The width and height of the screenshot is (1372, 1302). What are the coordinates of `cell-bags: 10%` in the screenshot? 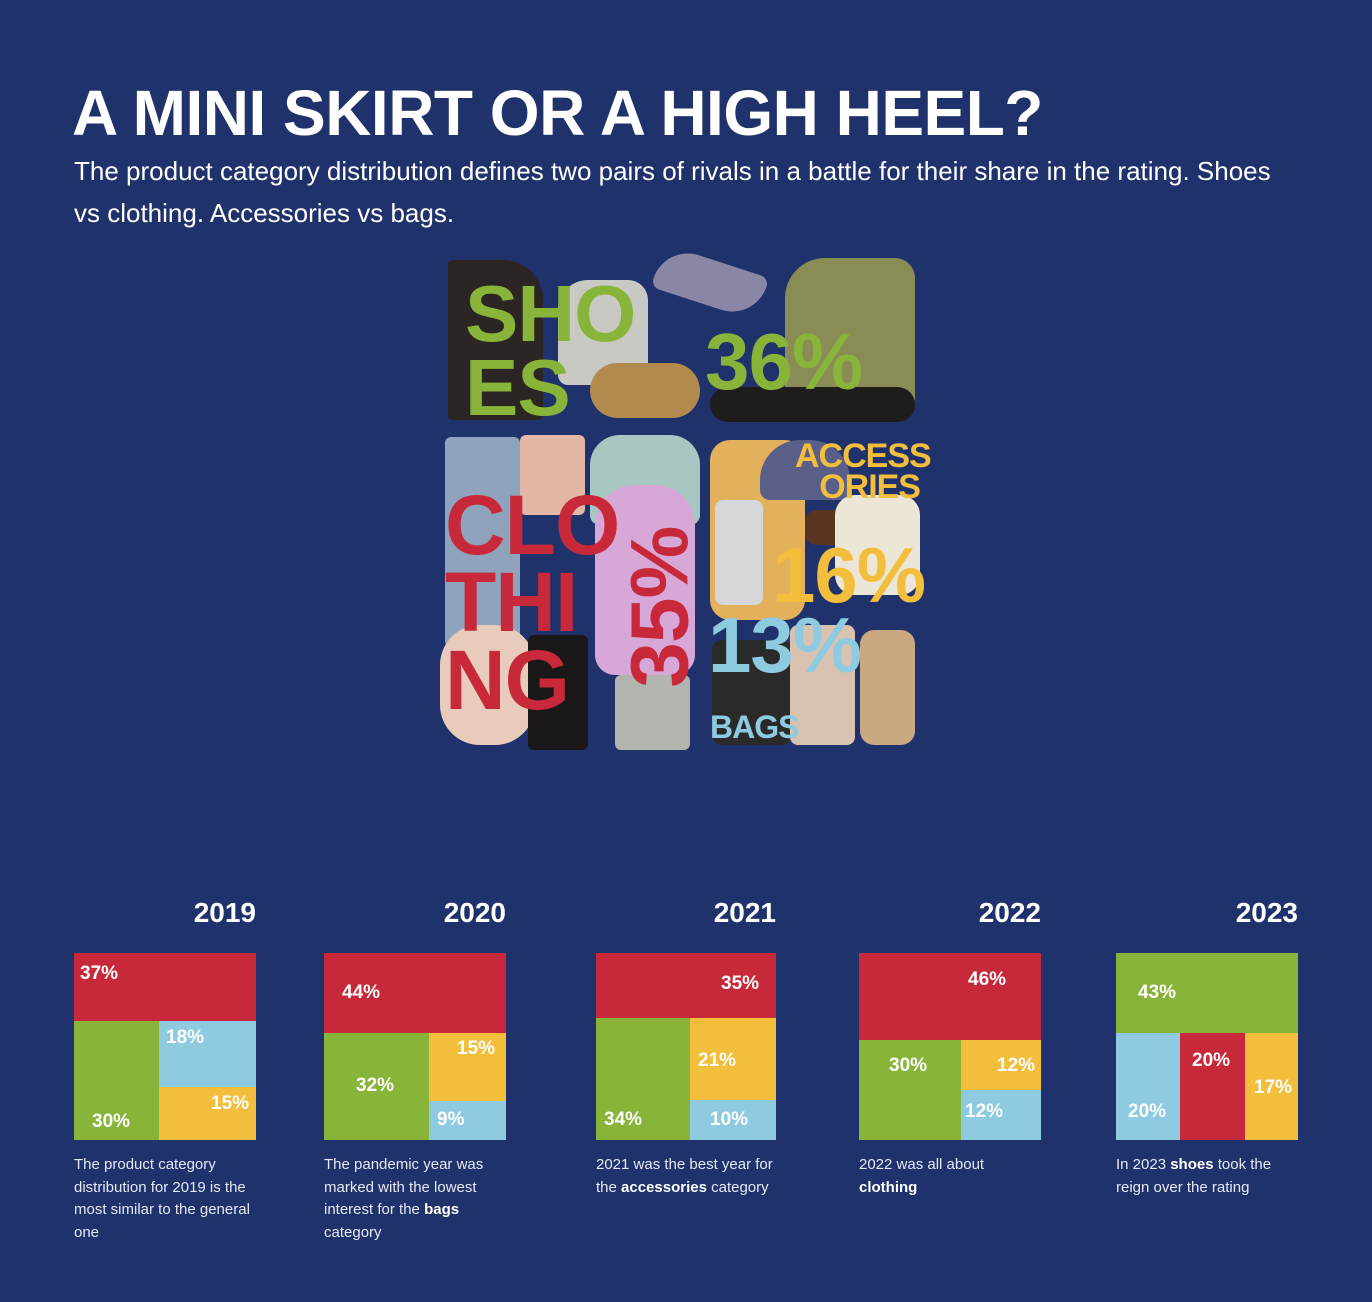 It's located at (733, 1120).